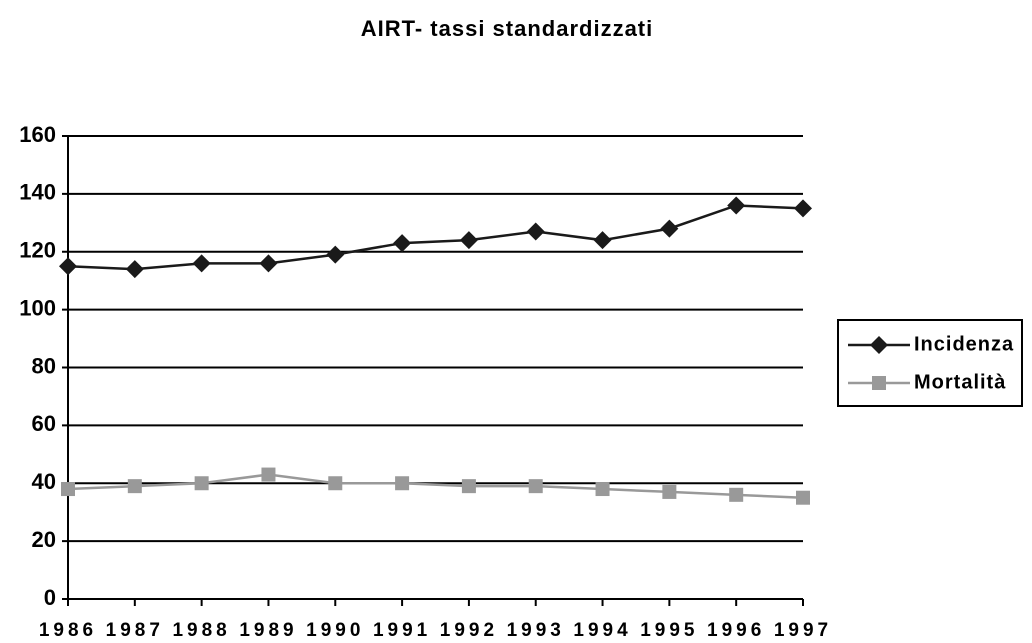 The width and height of the screenshot is (1032, 643). I want to click on y-tick-label: 80, so click(44, 365).